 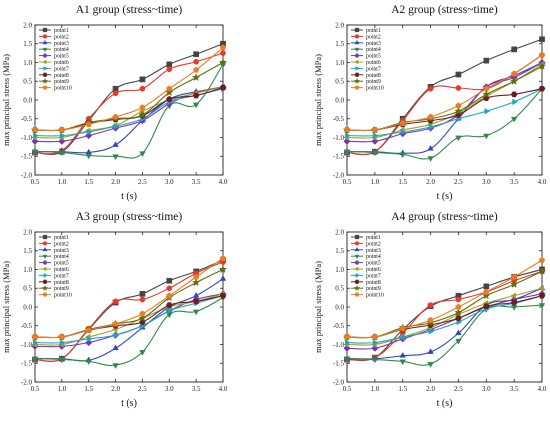 What do you see at coordinates (27, 364) in the screenshot?
I see `y-tick-label: -1.5` at bounding box center [27, 364].